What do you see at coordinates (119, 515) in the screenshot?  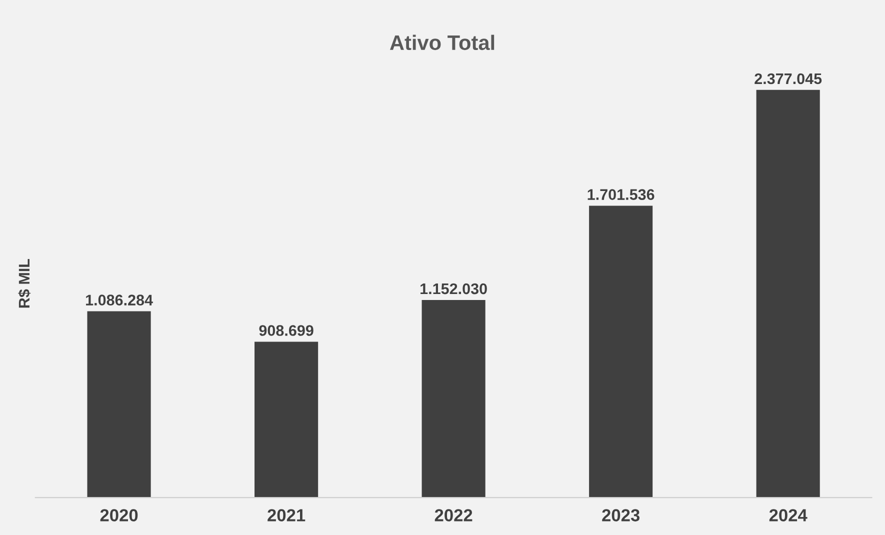 I see `x-tick-label: 2020` at bounding box center [119, 515].